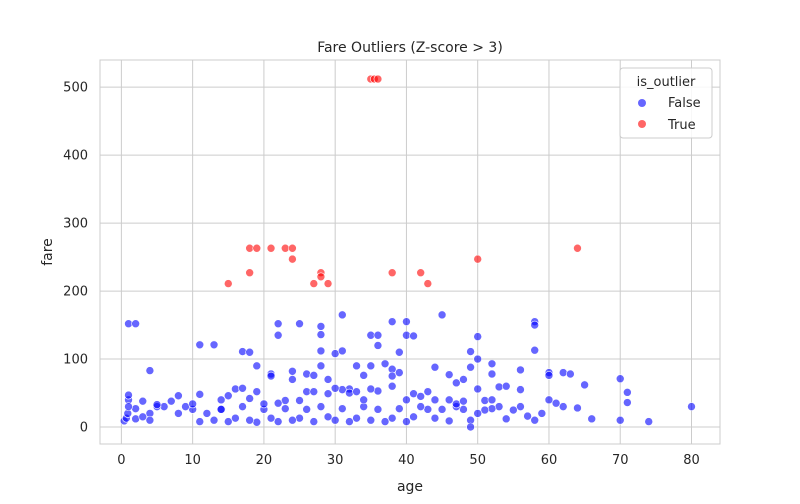 The image size is (800, 504). Describe the element at coordinates (75, 292) in the screenshot. I see `y-tick-label: 200` at that location.